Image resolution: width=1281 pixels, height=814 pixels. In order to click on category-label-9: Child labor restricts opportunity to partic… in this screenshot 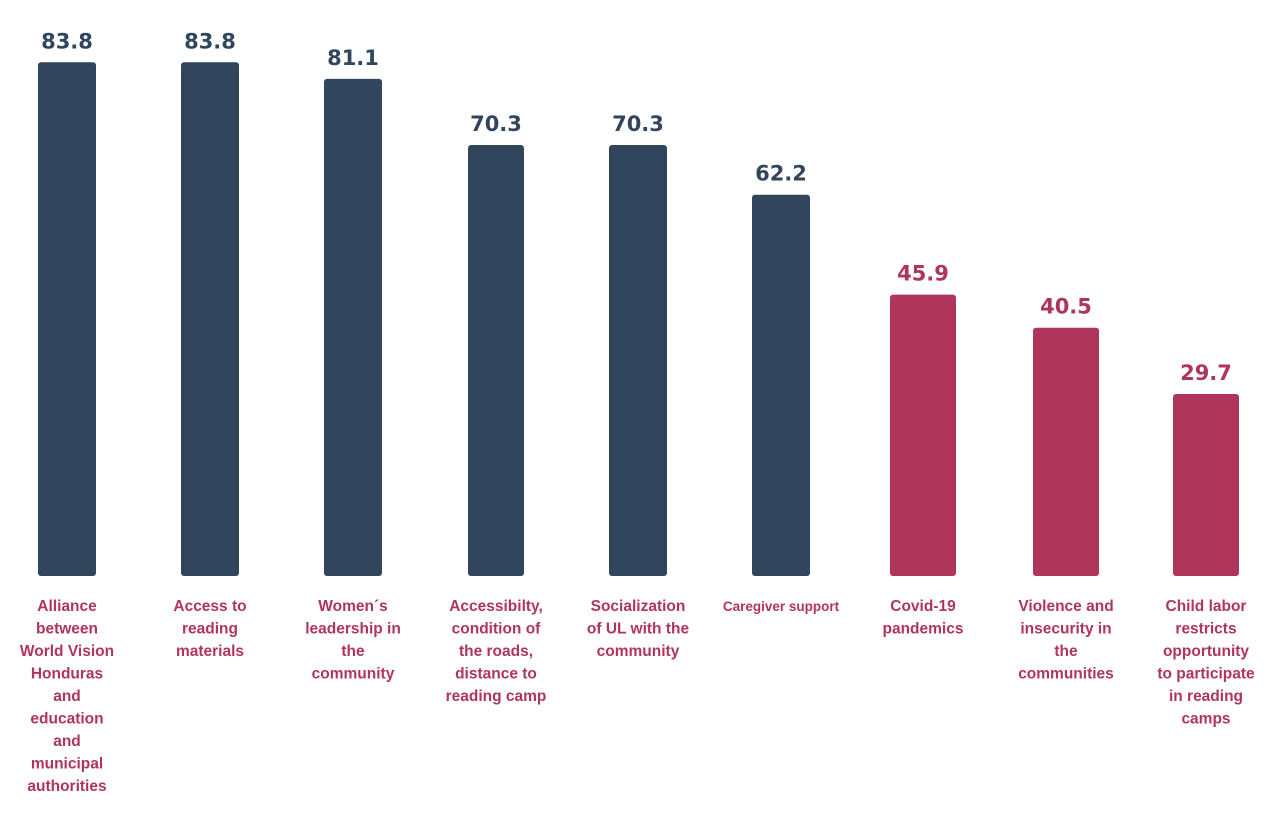, I will do `click(1206, 663)`.